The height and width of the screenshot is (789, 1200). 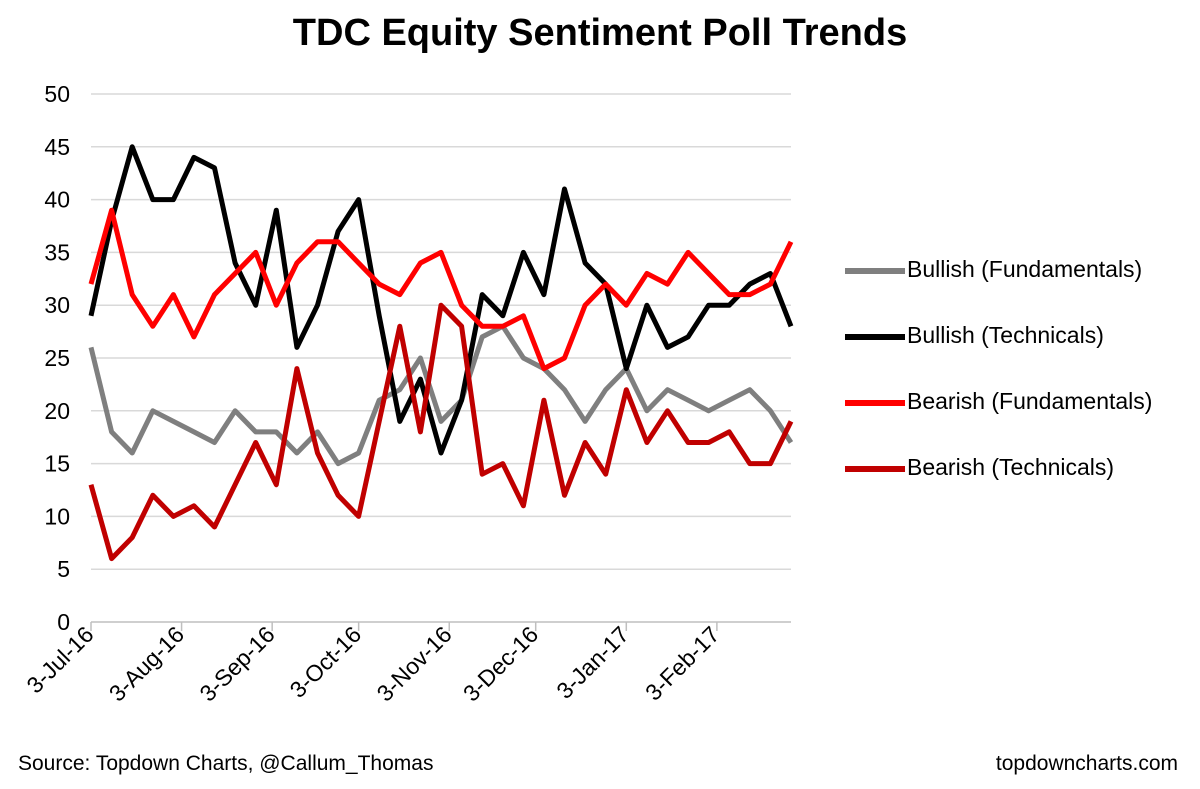 What do you see at coordinates (500, 663) in the screenshot?
I see `x-tick-label: 3-Dec-16` at bounding box center [500, 663].